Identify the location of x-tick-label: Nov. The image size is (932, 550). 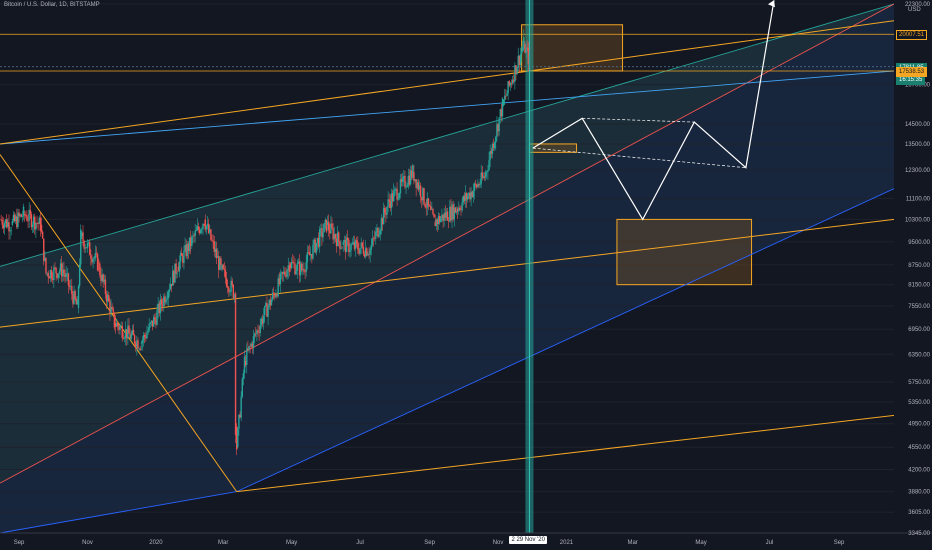
(87, 543).